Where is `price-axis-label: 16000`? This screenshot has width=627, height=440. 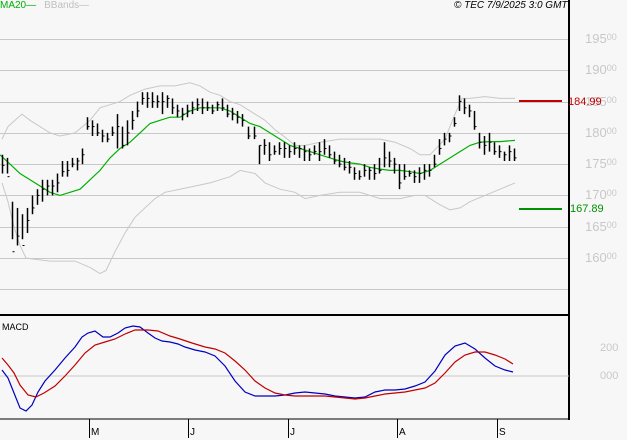 price-axis-label: 16000 is located at coordinates (601, 257).